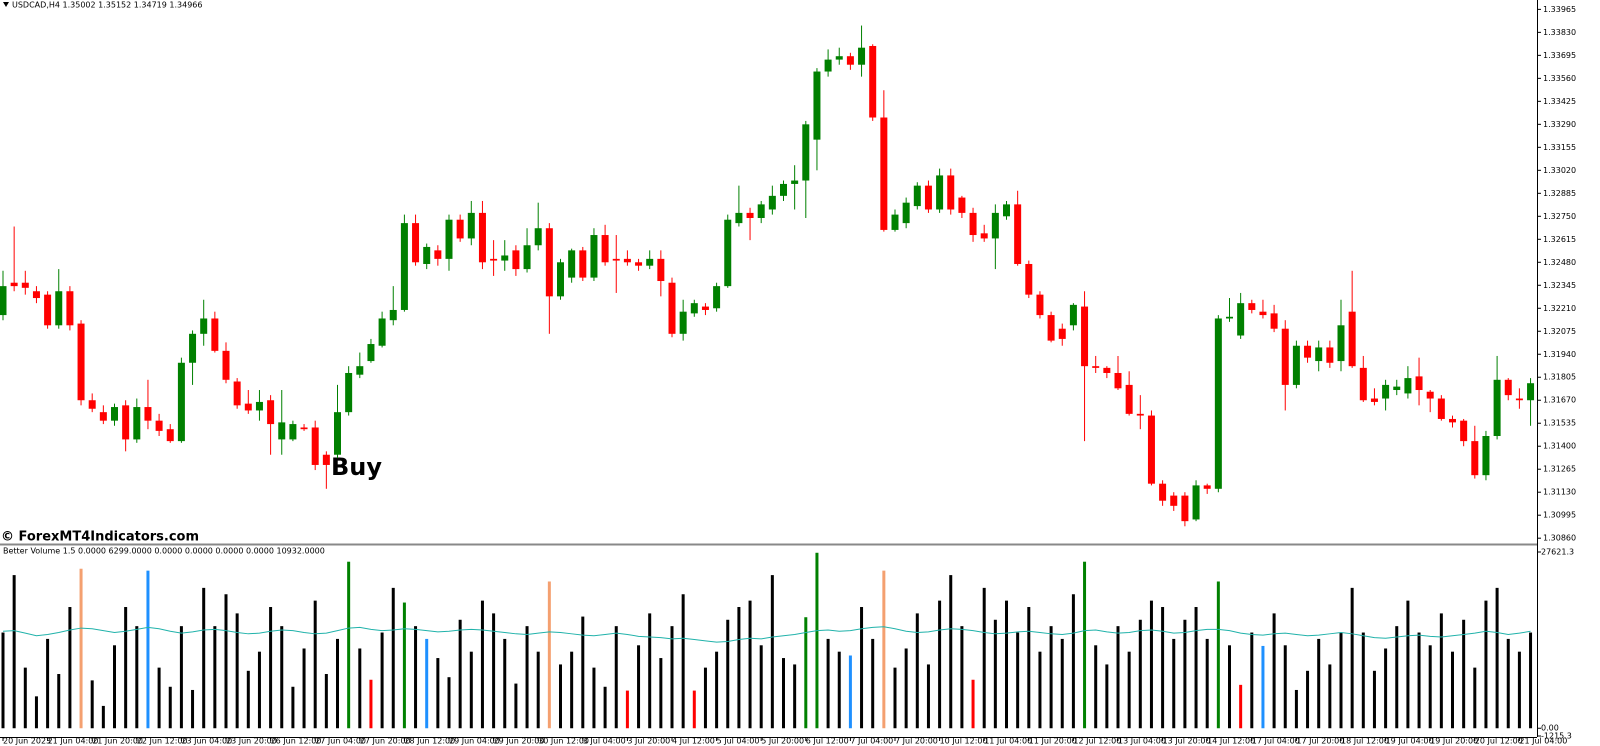  What do you see at coordinates (1559, 492) in the screenshot?
I see `y-tick-label: 1.31130` at bounding box center [1559, 492].